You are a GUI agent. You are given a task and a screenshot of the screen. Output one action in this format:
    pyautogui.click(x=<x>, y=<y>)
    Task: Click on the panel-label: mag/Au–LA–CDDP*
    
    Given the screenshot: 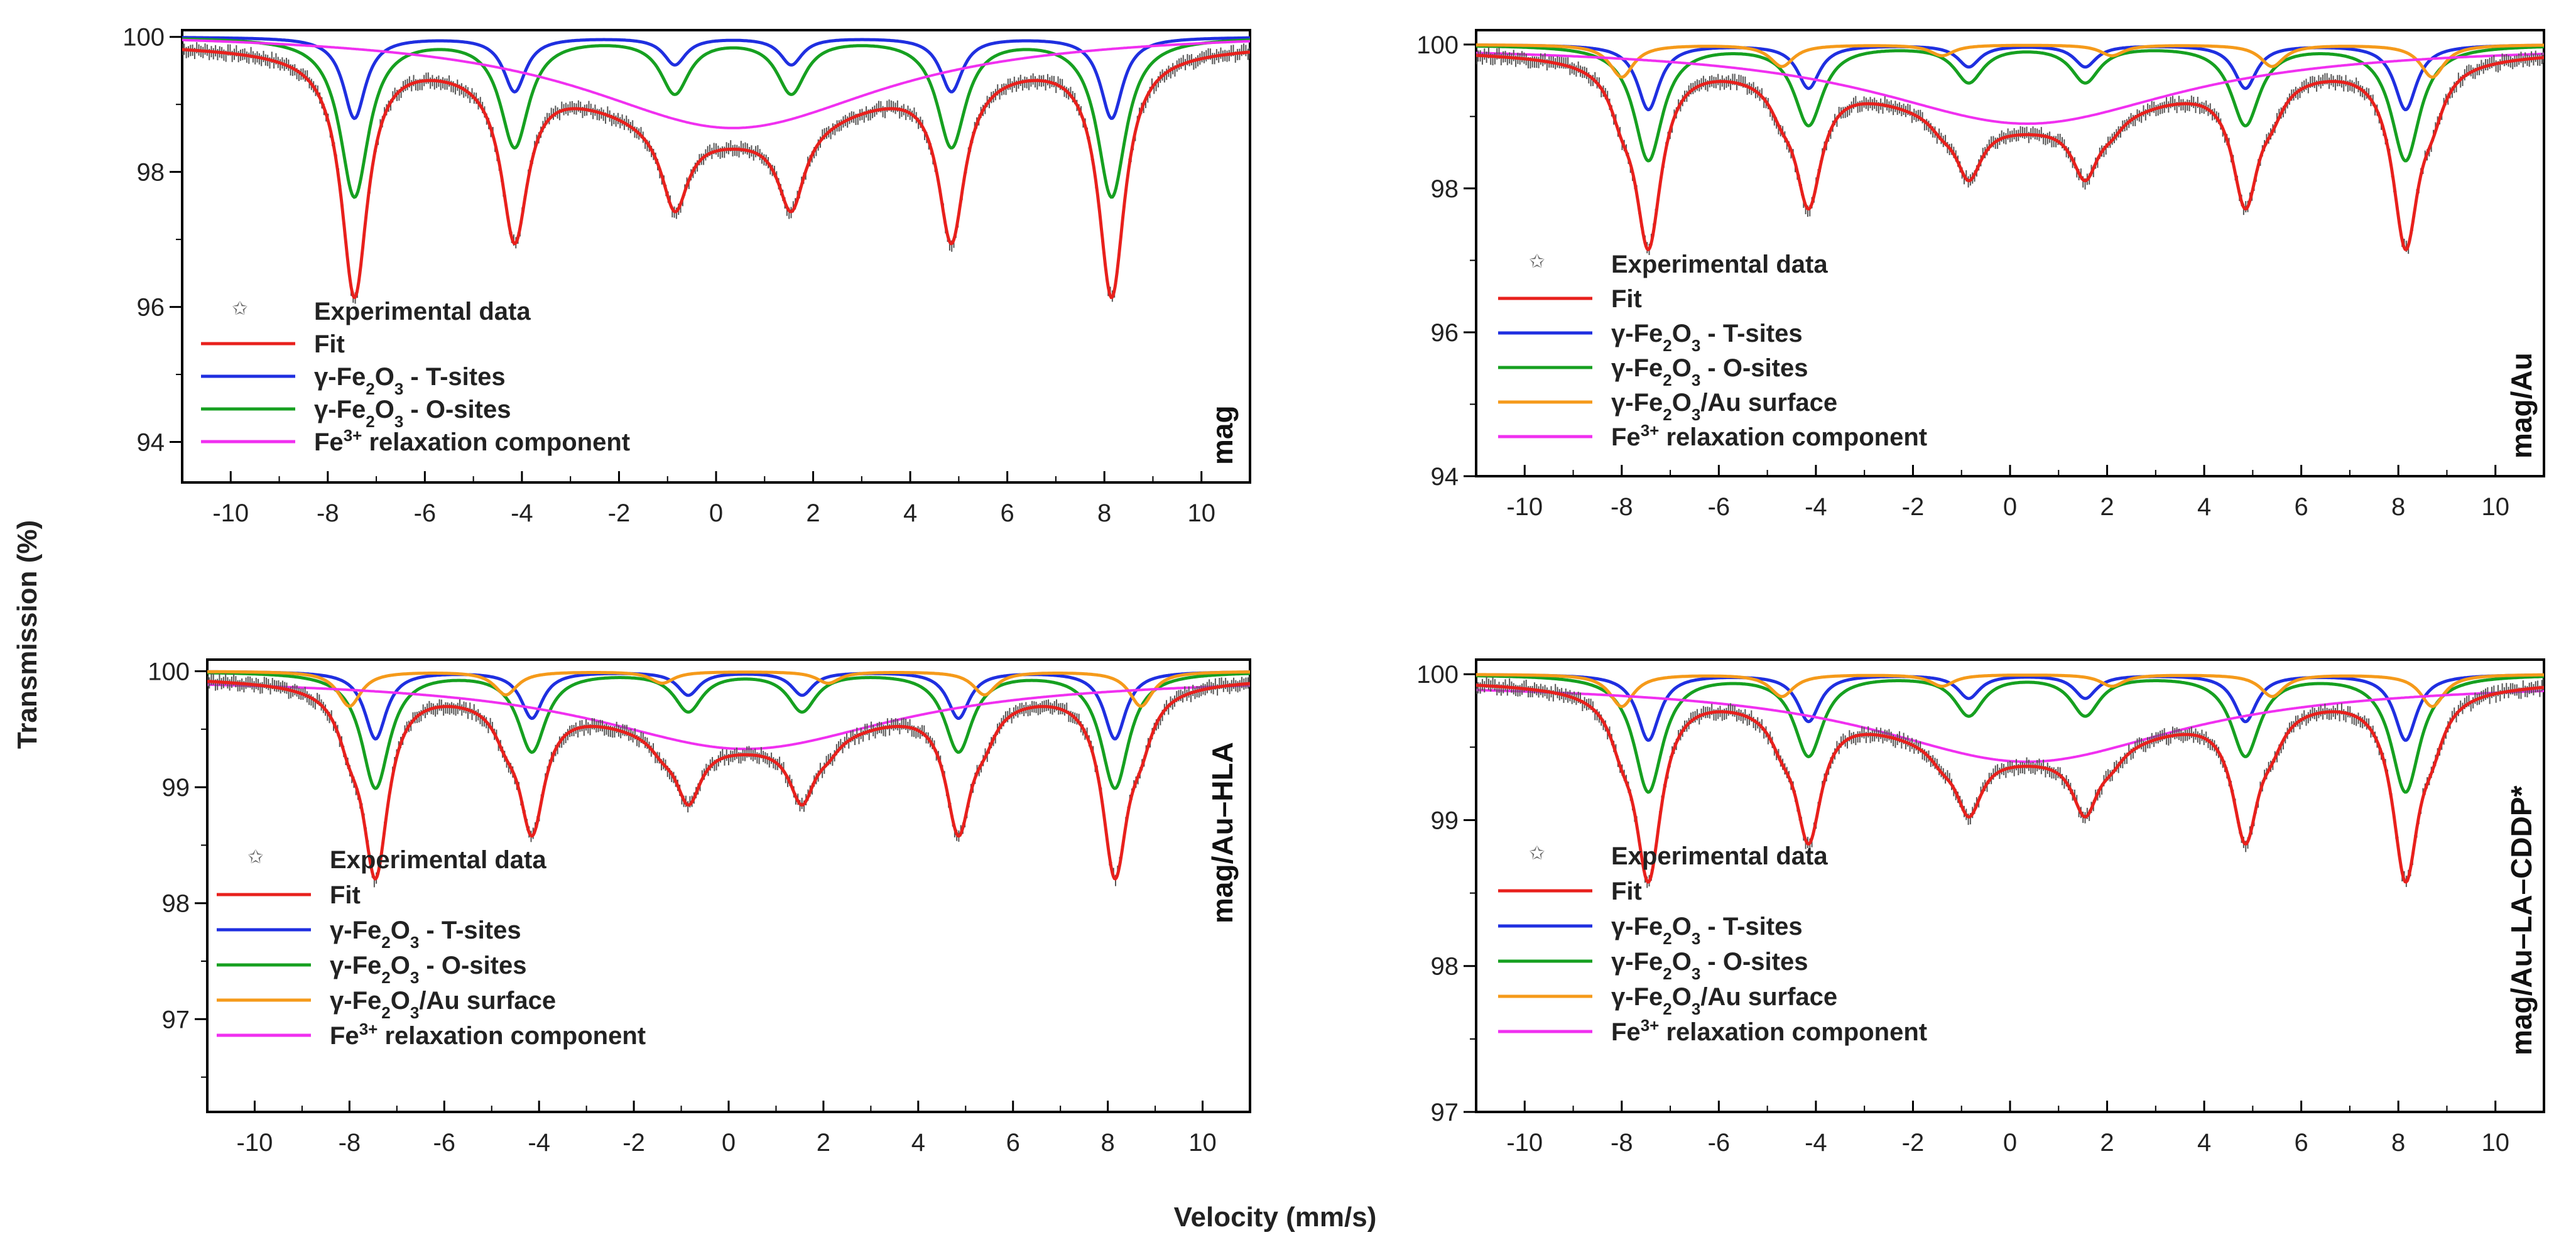 What is the action you would take?
    pyautogui.click(x=2521, y=920)
    